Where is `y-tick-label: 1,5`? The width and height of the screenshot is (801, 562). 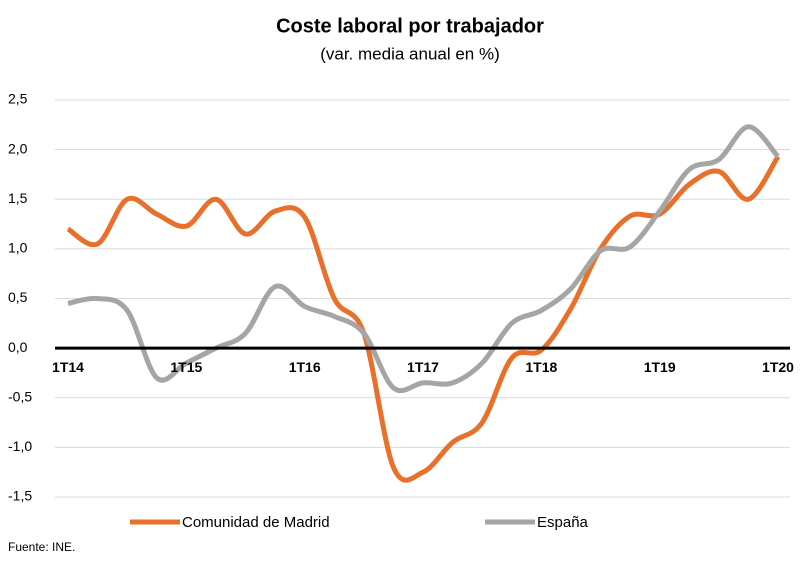
y-tick-label: 1,5 is located at coordinates (18, 198).